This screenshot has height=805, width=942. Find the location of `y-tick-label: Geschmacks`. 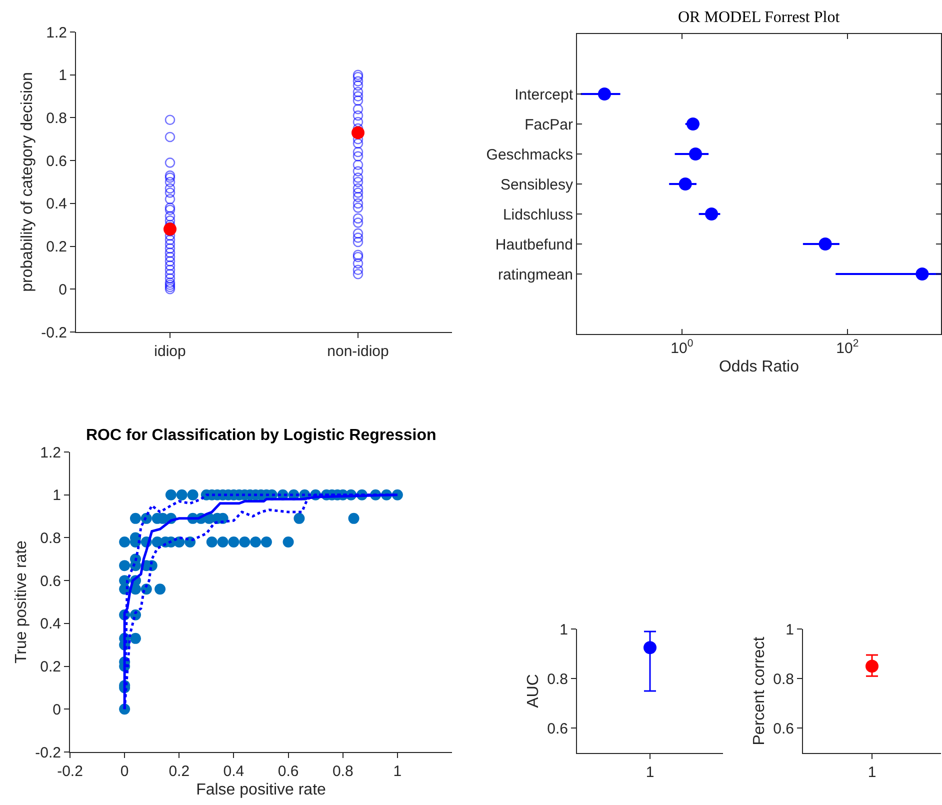

y-tick-label: Geschmacks is located at coordinates (529, 155).